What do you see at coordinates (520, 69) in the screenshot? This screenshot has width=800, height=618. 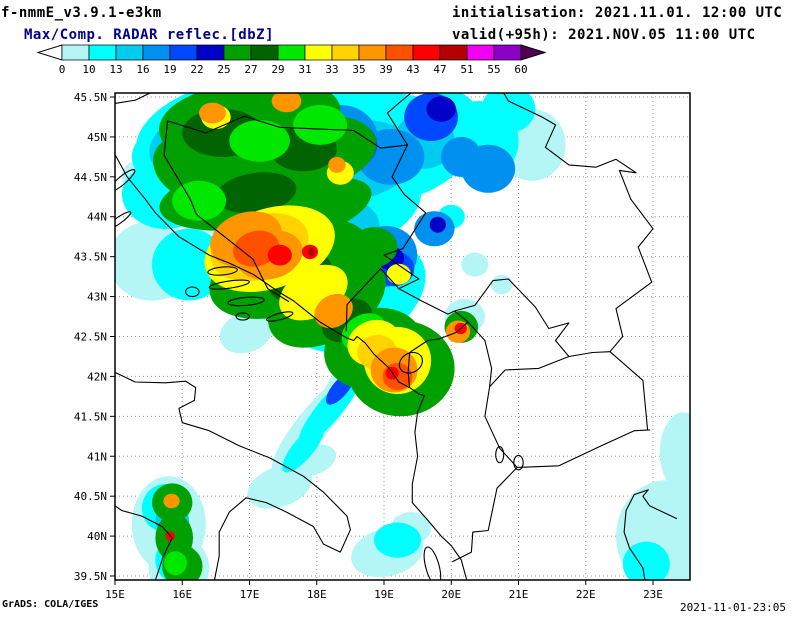 I see `colorbar-tick-label: 60` at bounding box center [520, 69].